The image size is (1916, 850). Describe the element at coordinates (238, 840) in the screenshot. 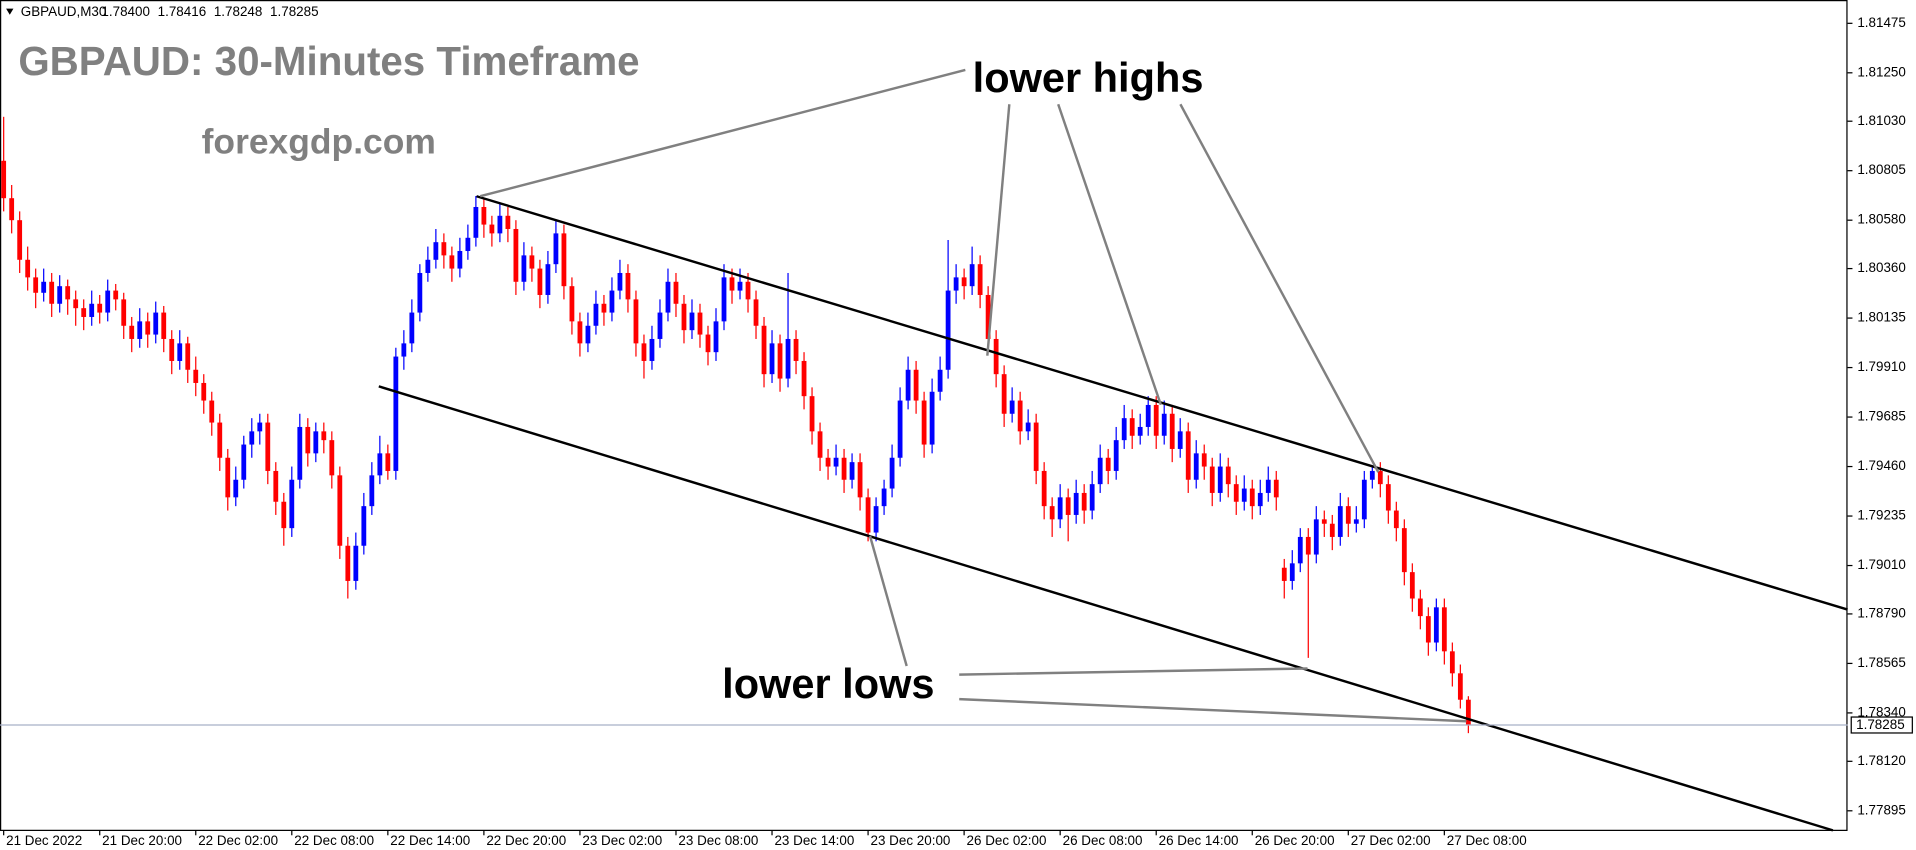

I see `x-tick-label: 22 Dec 02:00` at that location.